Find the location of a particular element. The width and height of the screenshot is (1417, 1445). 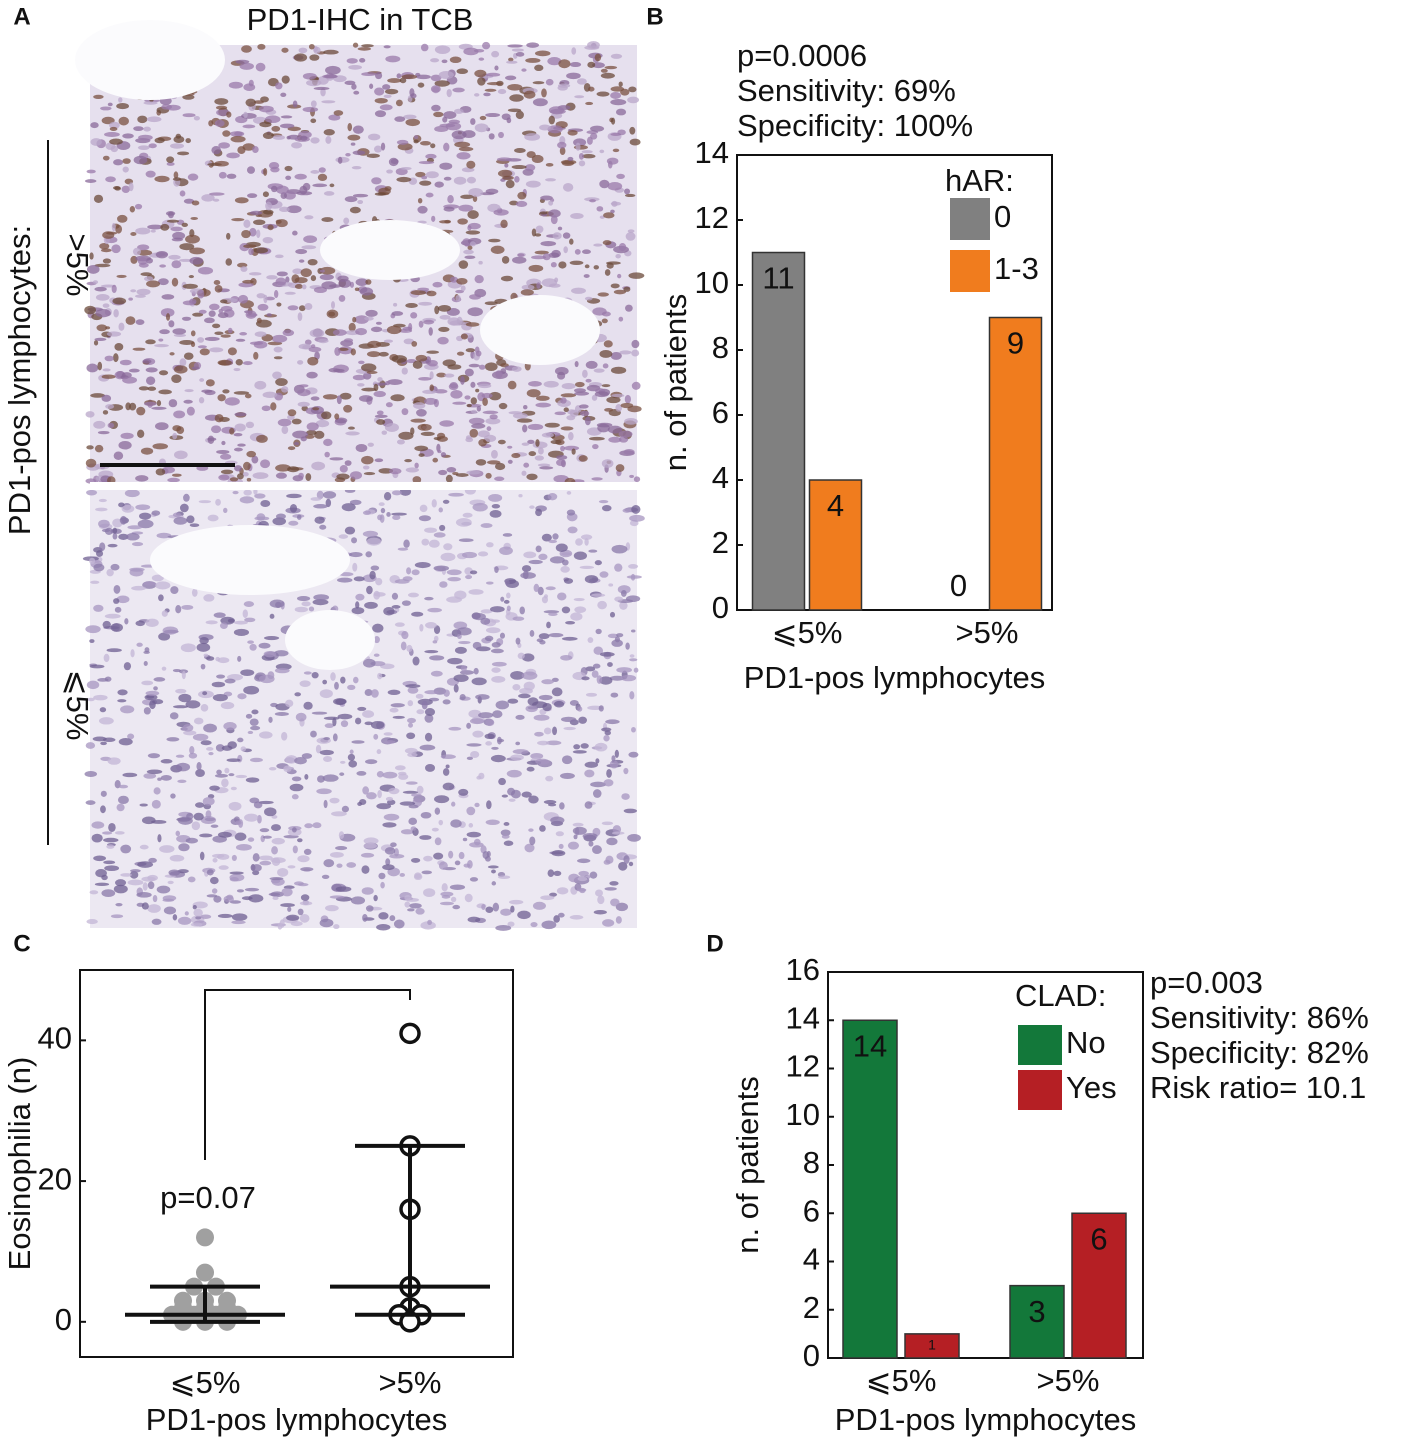

annotation: Risk ratio= 10.1 is located at coordinates (1258, 1087).